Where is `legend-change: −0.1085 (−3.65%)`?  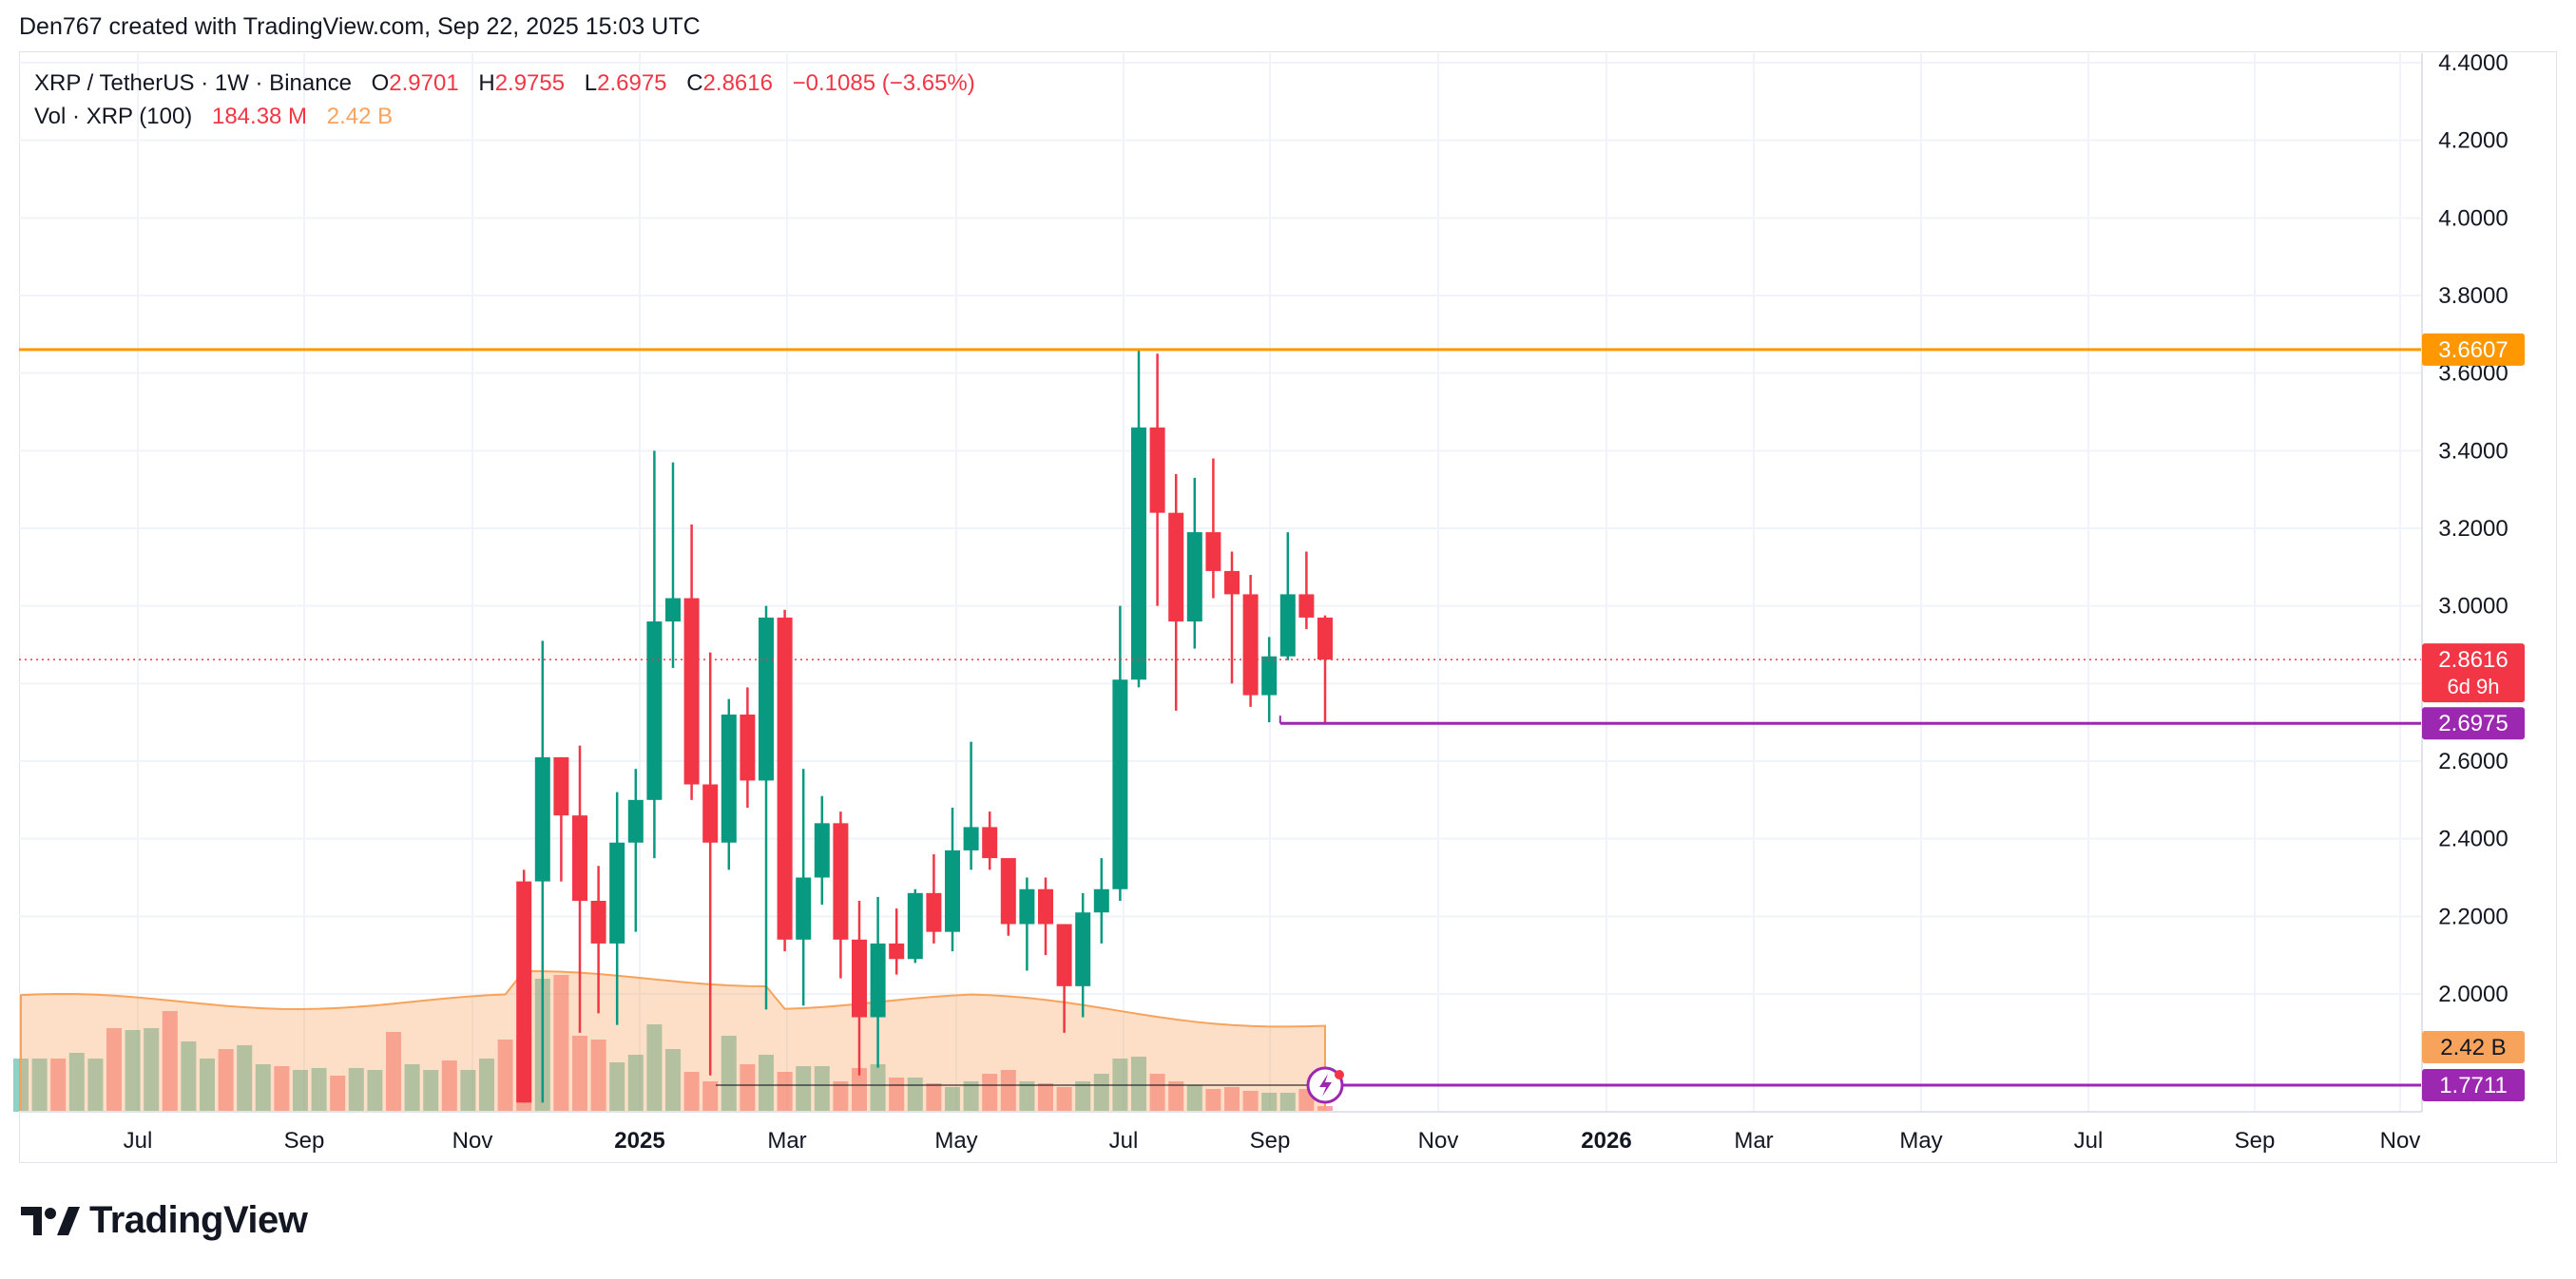
legend-change: −0.1085 (−3.65%) is located at coordinates (884, 83).